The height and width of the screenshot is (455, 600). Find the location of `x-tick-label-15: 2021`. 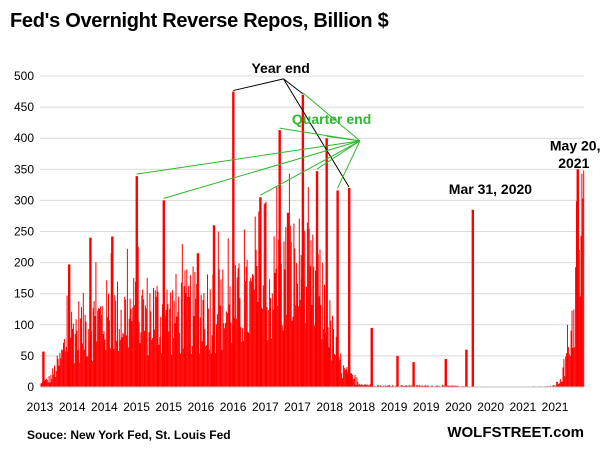

x-tick-label-15: 2021 is located at coordinates (522, 407).